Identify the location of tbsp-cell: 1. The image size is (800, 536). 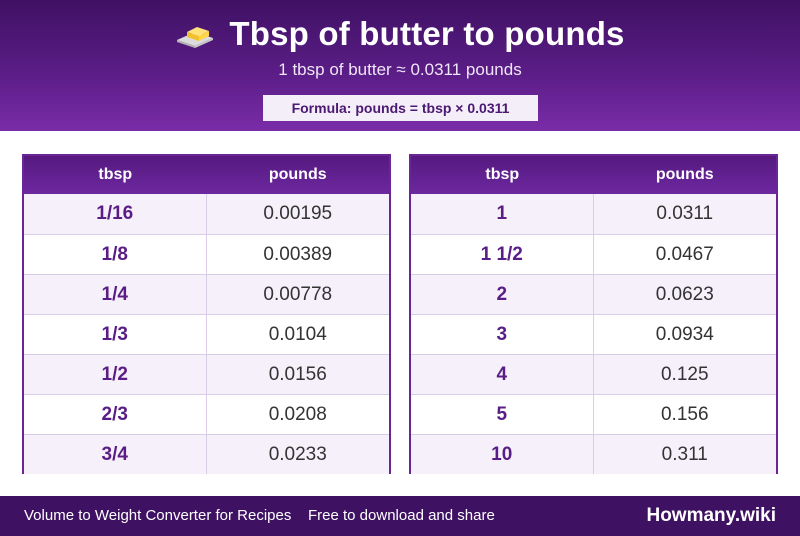
(502, 214).